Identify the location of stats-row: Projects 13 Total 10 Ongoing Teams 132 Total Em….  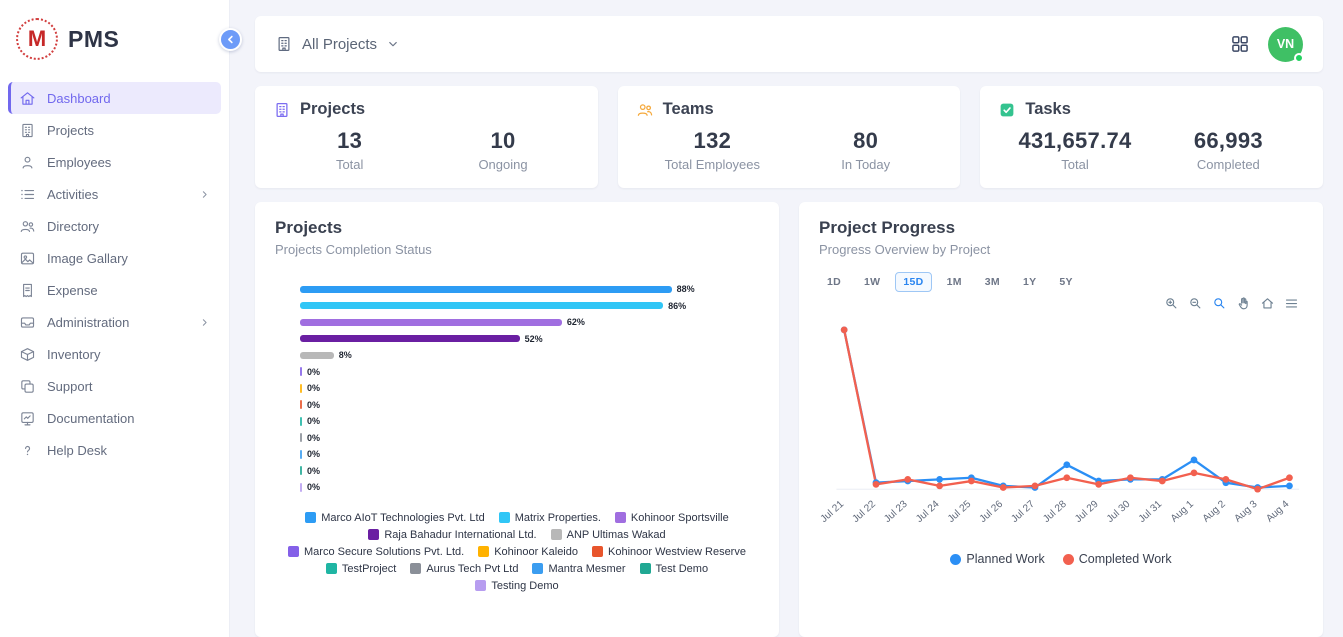
(789, 137).